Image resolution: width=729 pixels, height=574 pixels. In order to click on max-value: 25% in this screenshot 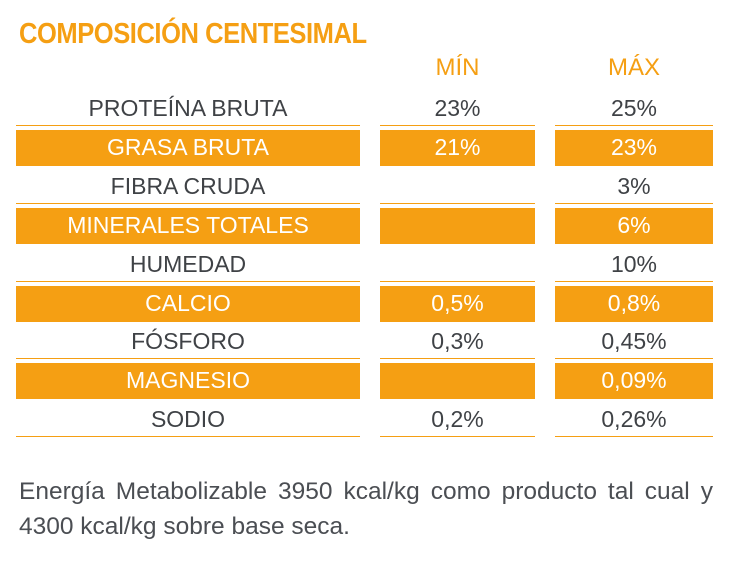, I will do `click(634, 108)`.